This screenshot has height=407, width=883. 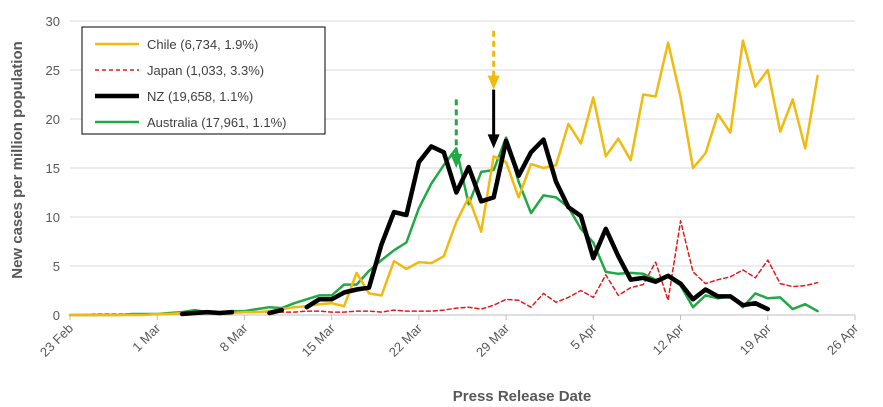 What do you see at coordinates (843, 339) in the screenshot?
I see `x-tick-label: 26 Apr` at bounding box center [843, 339].